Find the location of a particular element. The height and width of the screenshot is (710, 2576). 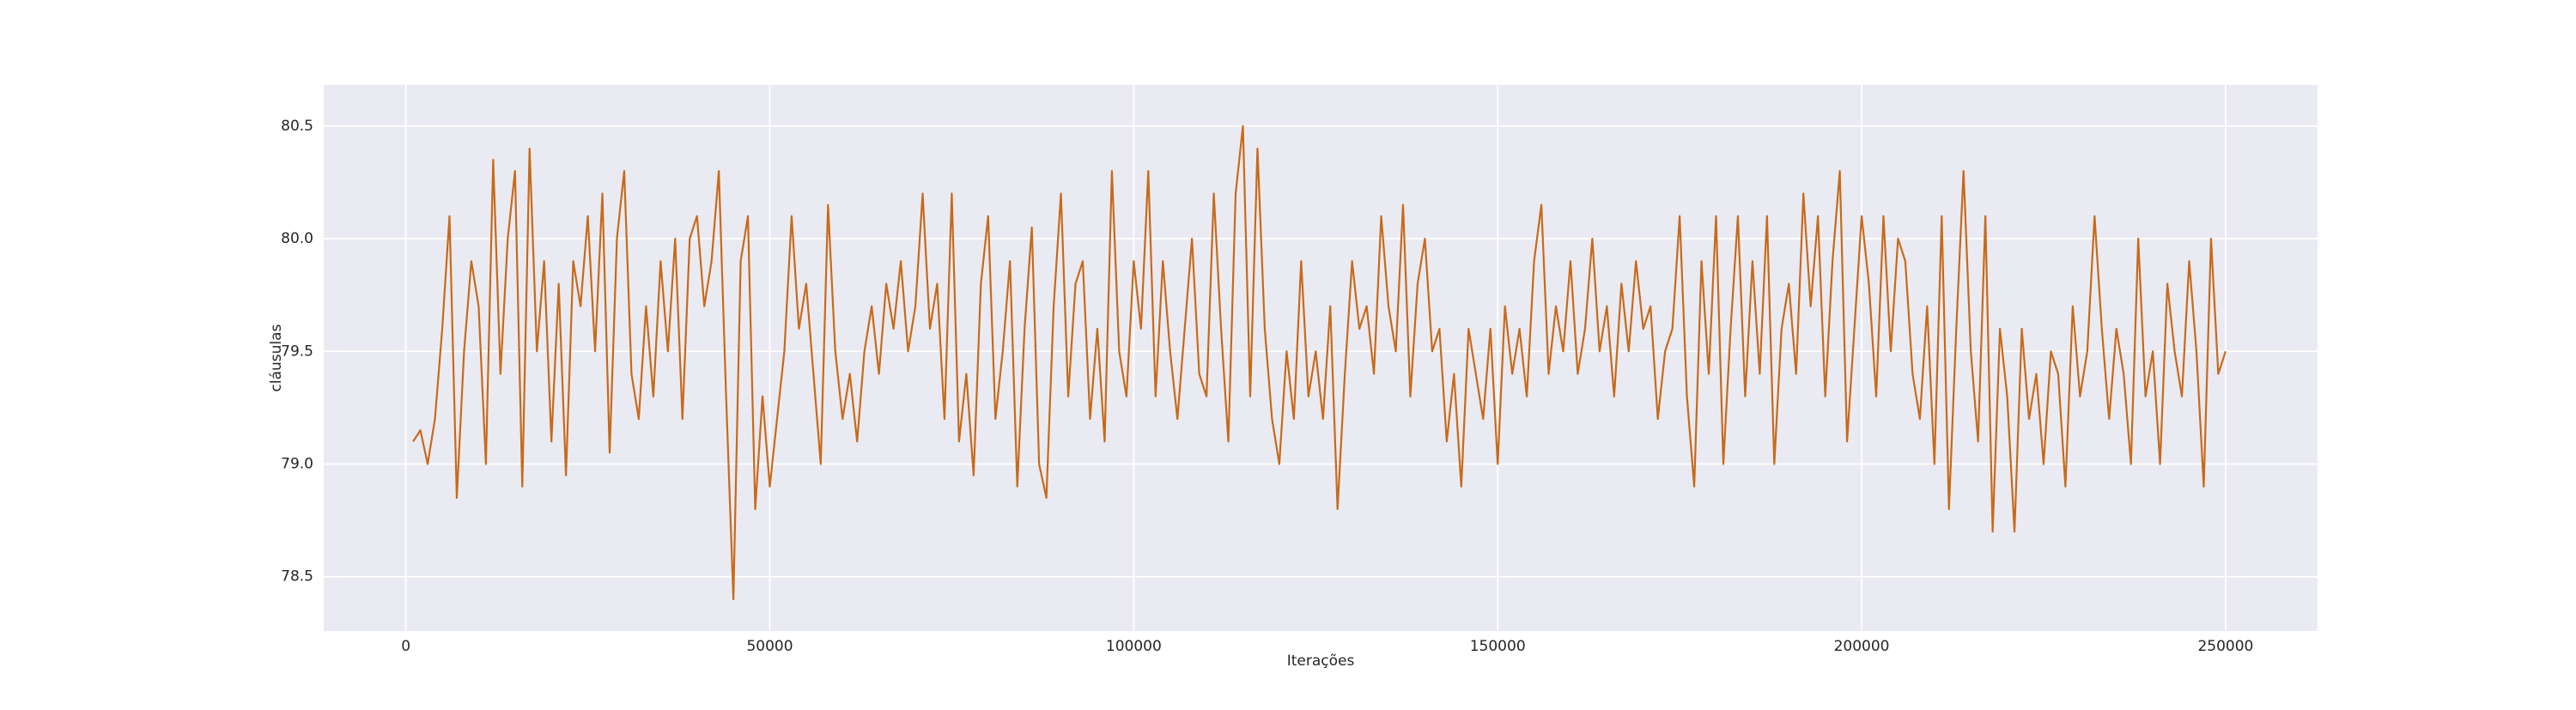

x-tick-label: 100000 is located at coordinates (1134, 646).